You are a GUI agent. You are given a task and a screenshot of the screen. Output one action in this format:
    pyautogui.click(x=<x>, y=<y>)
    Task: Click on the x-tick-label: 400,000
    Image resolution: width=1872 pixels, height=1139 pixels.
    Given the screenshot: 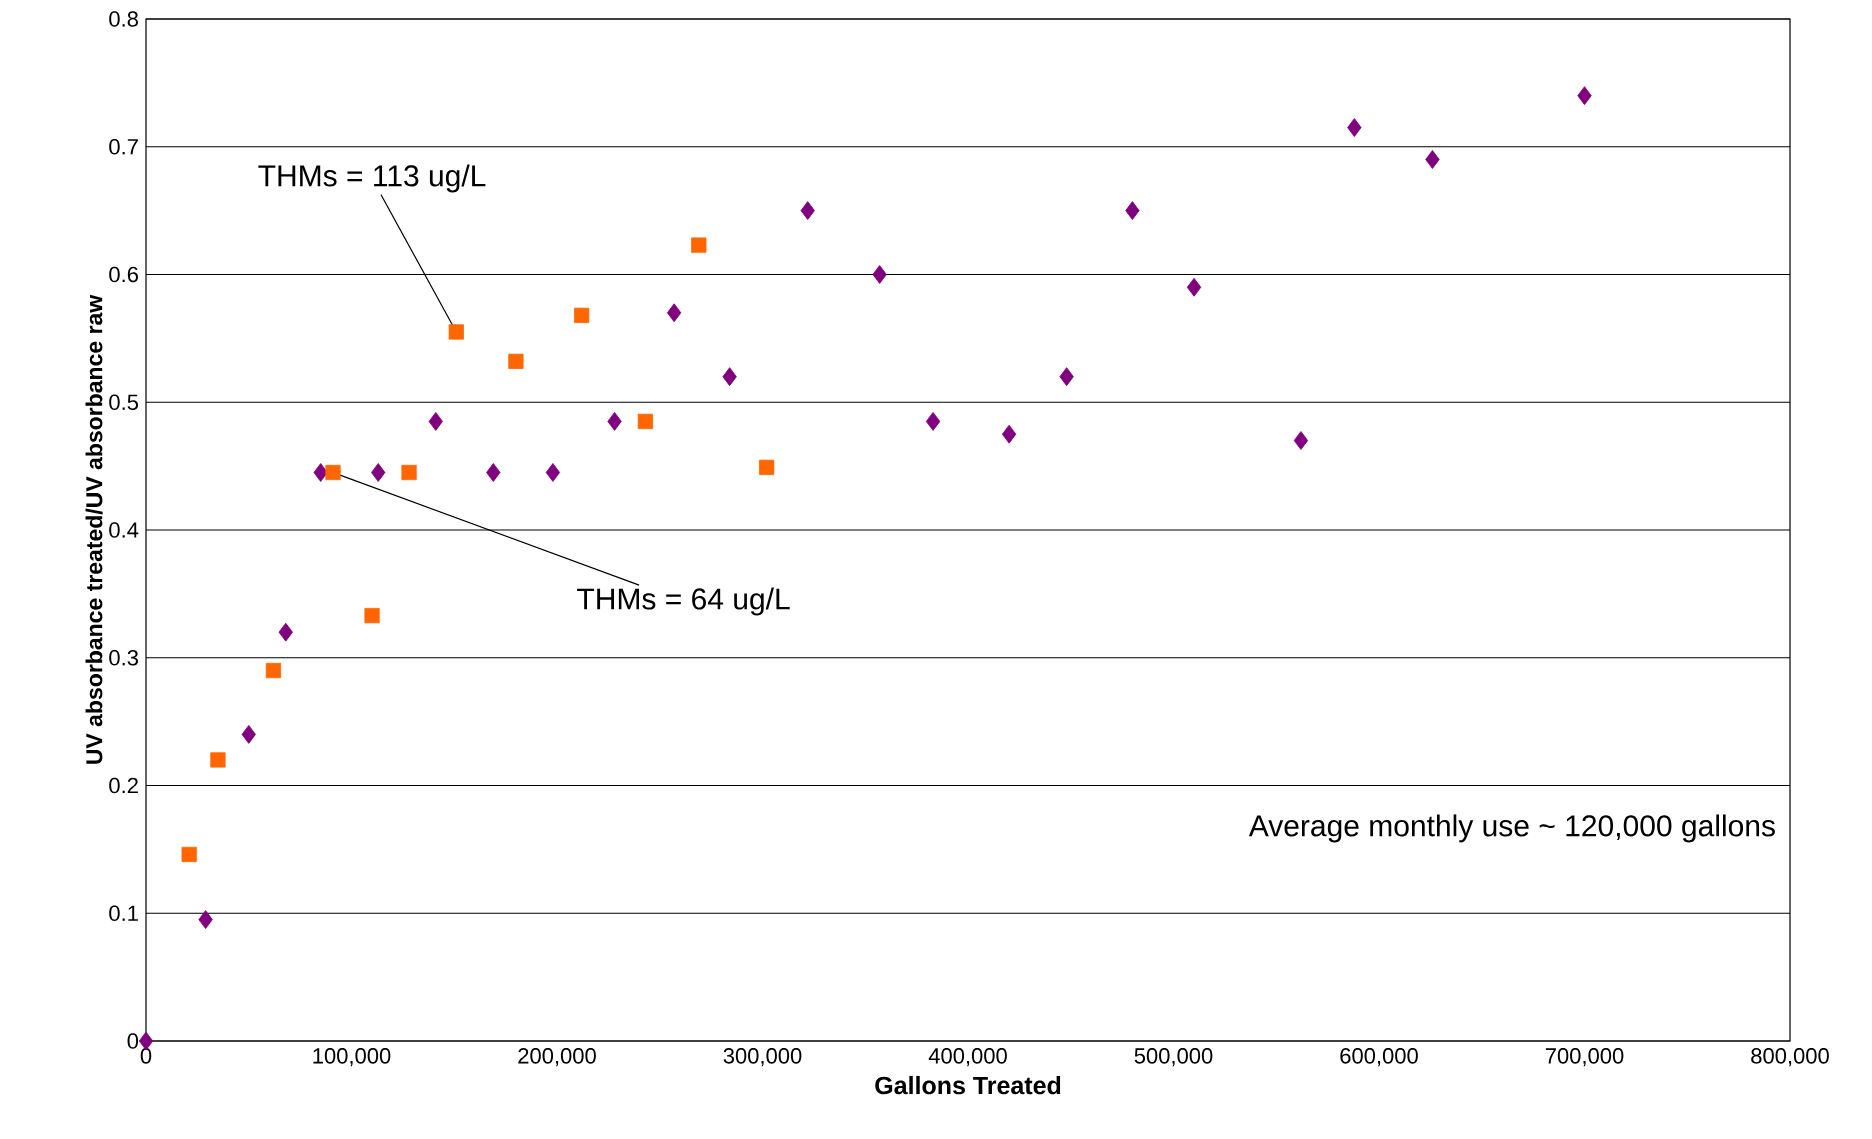 What is the action you would take?
    pyautogui.click(x=967, y=1057)
    